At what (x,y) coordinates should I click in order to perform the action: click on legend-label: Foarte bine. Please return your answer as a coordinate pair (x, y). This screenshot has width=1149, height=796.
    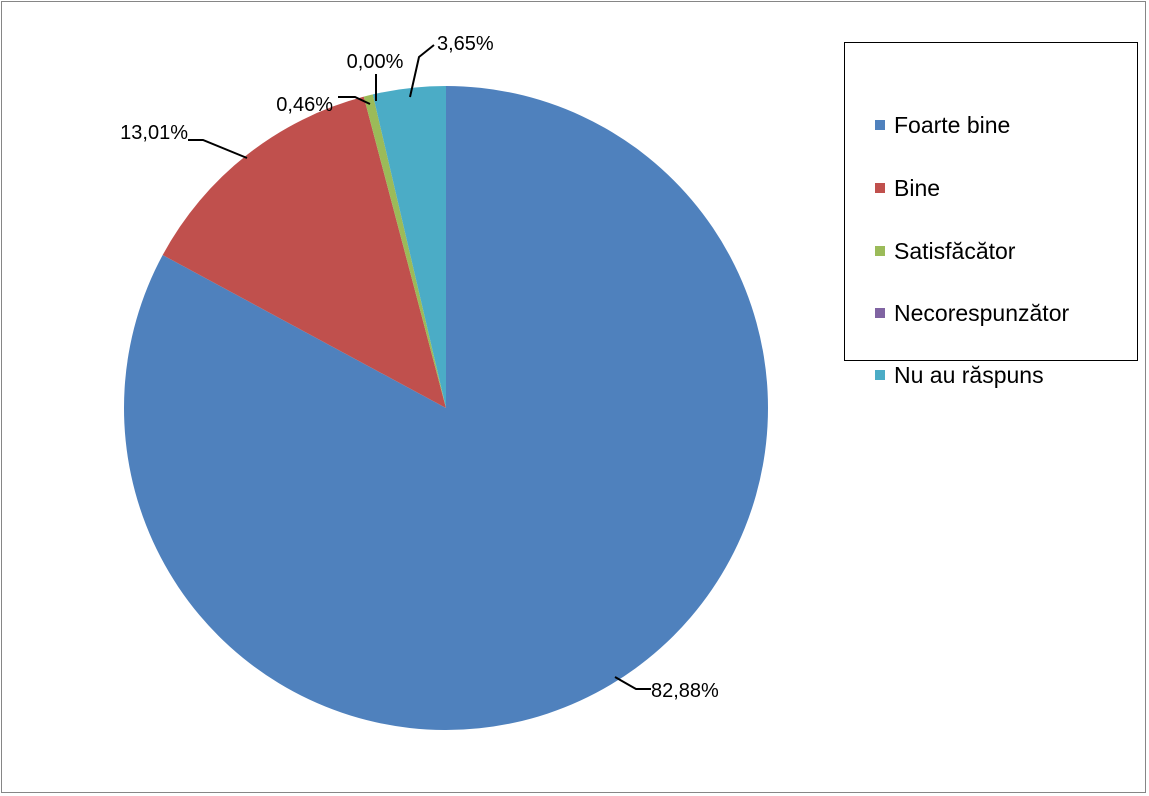
    Looking at the image, I should click on (952, 124).